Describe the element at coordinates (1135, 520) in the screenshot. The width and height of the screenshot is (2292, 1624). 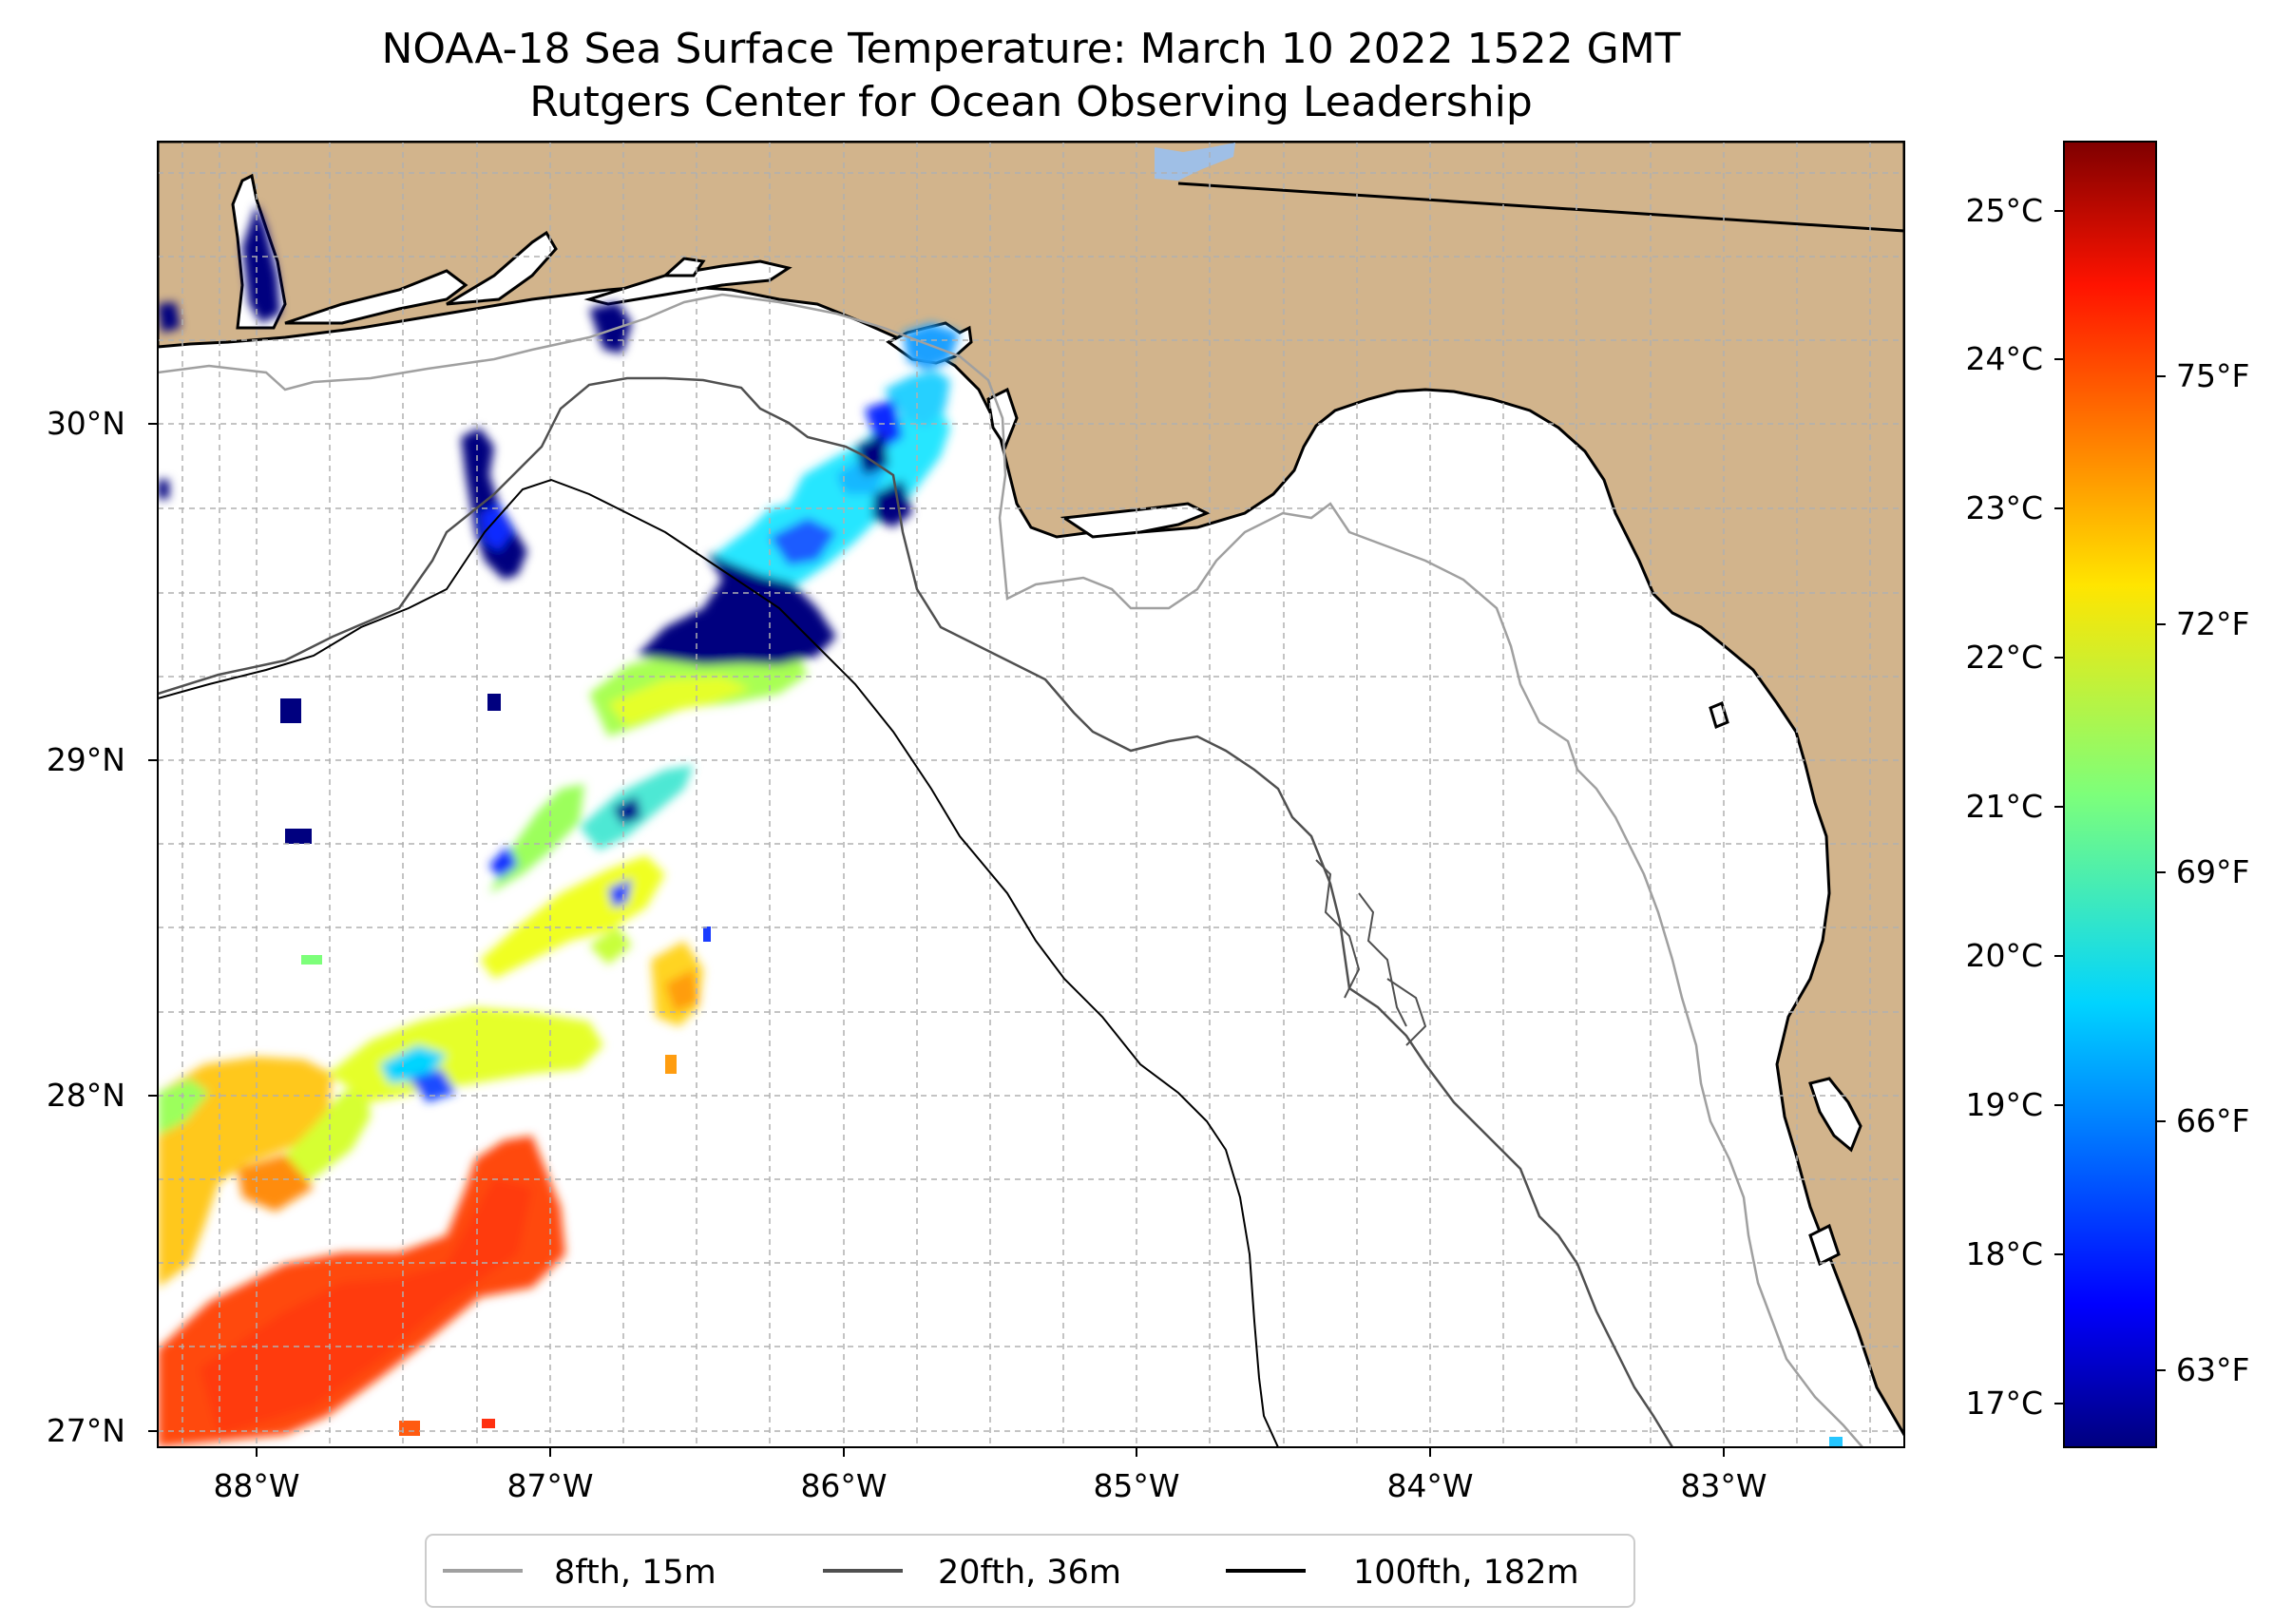
I see `apalachicola-bay` at that location.